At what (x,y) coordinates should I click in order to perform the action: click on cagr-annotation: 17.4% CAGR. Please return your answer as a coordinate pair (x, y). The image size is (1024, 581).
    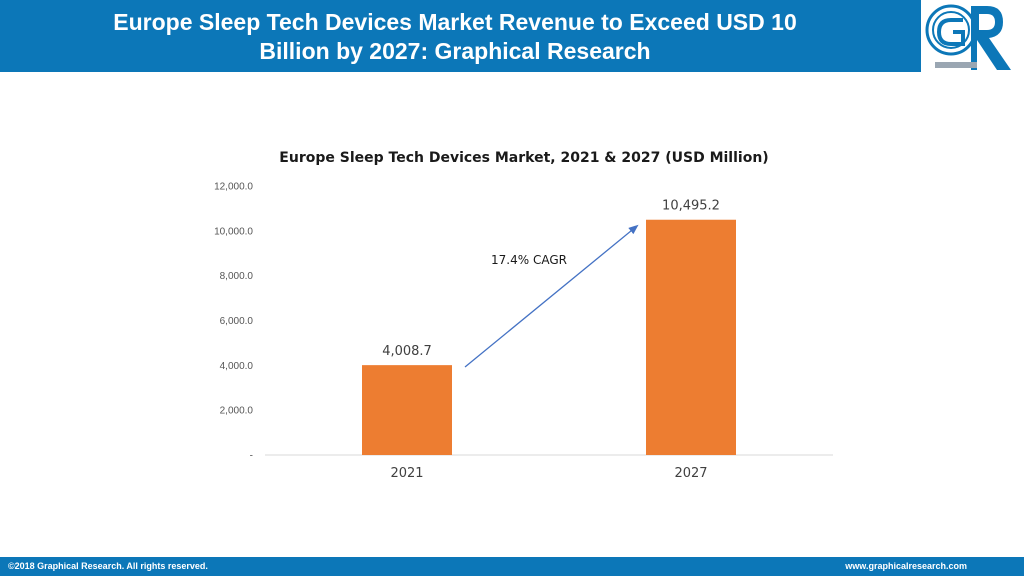
    Looking at the image, I should click on (529, 260).